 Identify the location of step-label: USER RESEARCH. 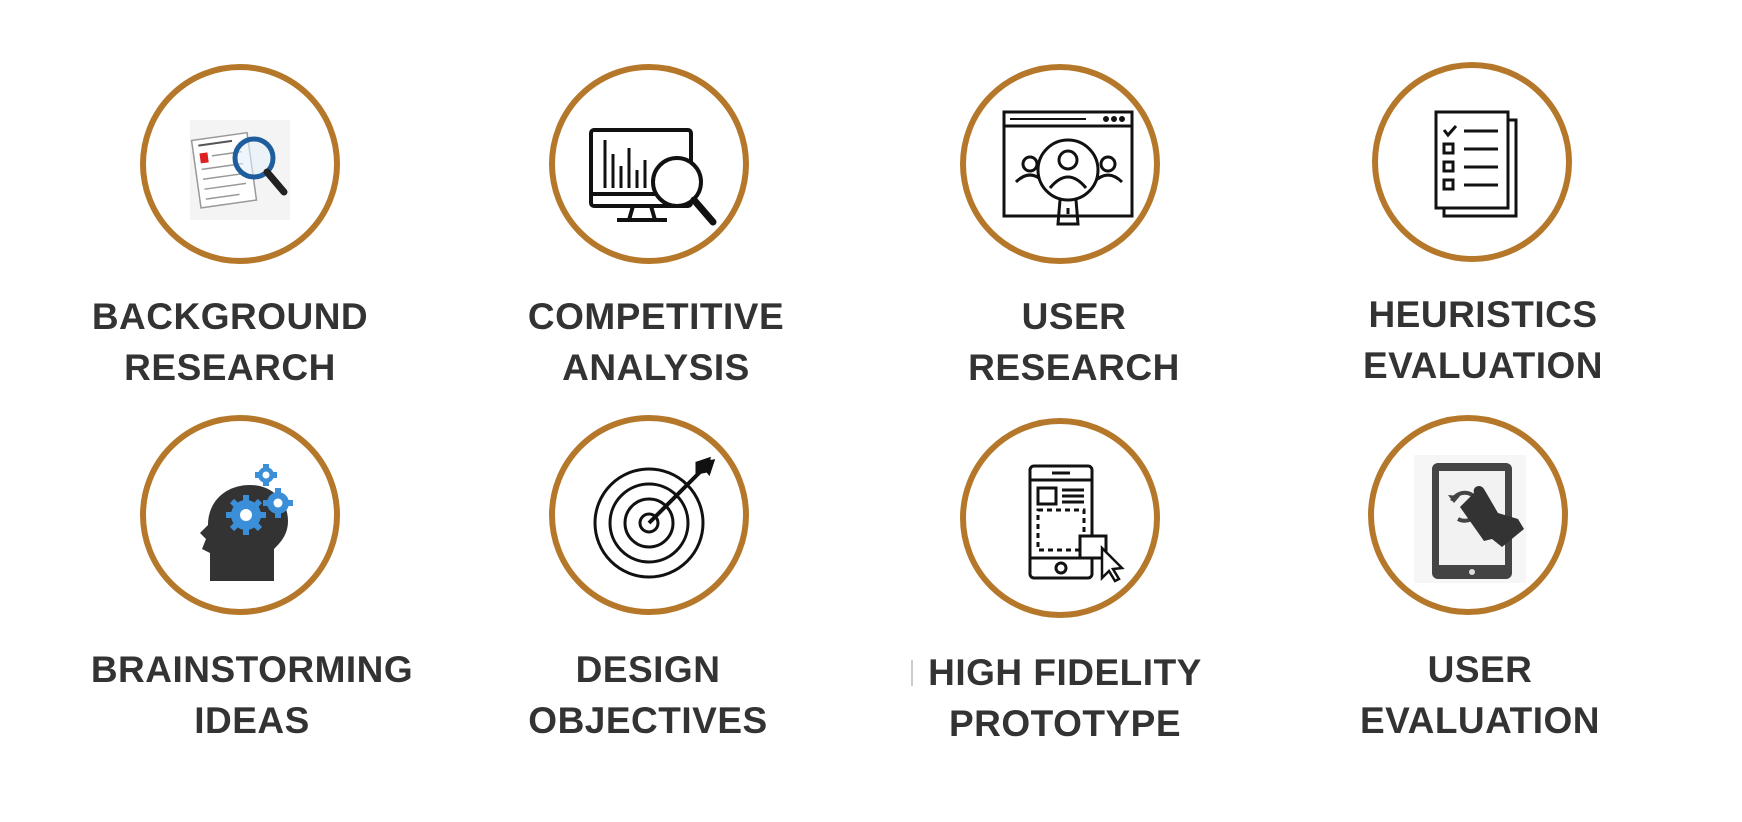
(1074, 342).